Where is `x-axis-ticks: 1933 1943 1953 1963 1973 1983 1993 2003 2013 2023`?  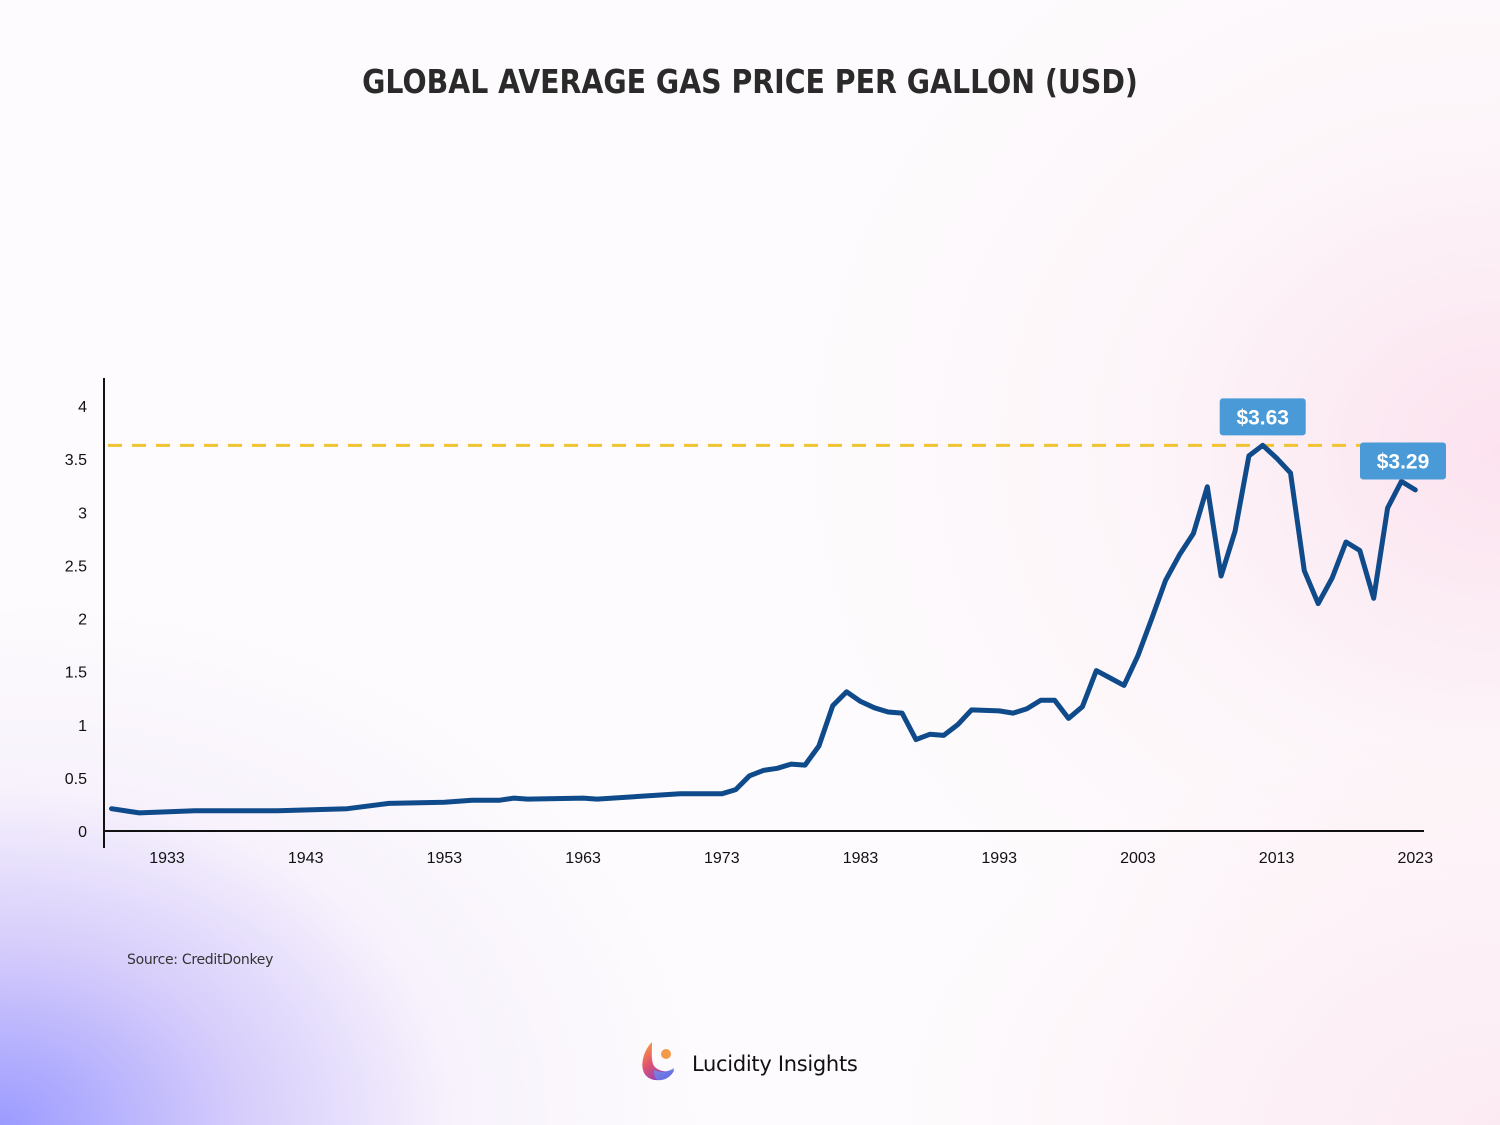
x-axis-ticks: 1933 1943 1953 1963 1973 1983 1993 2003 2013 2023 is located at coordinates (791, 858).